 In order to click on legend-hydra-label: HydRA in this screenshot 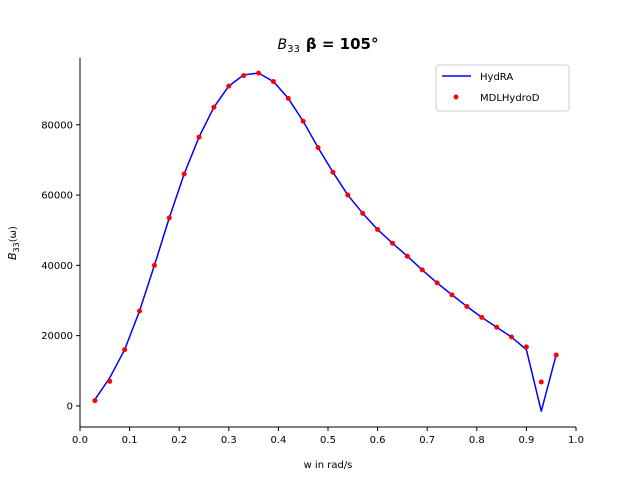, I will do `click(496, 77)`.